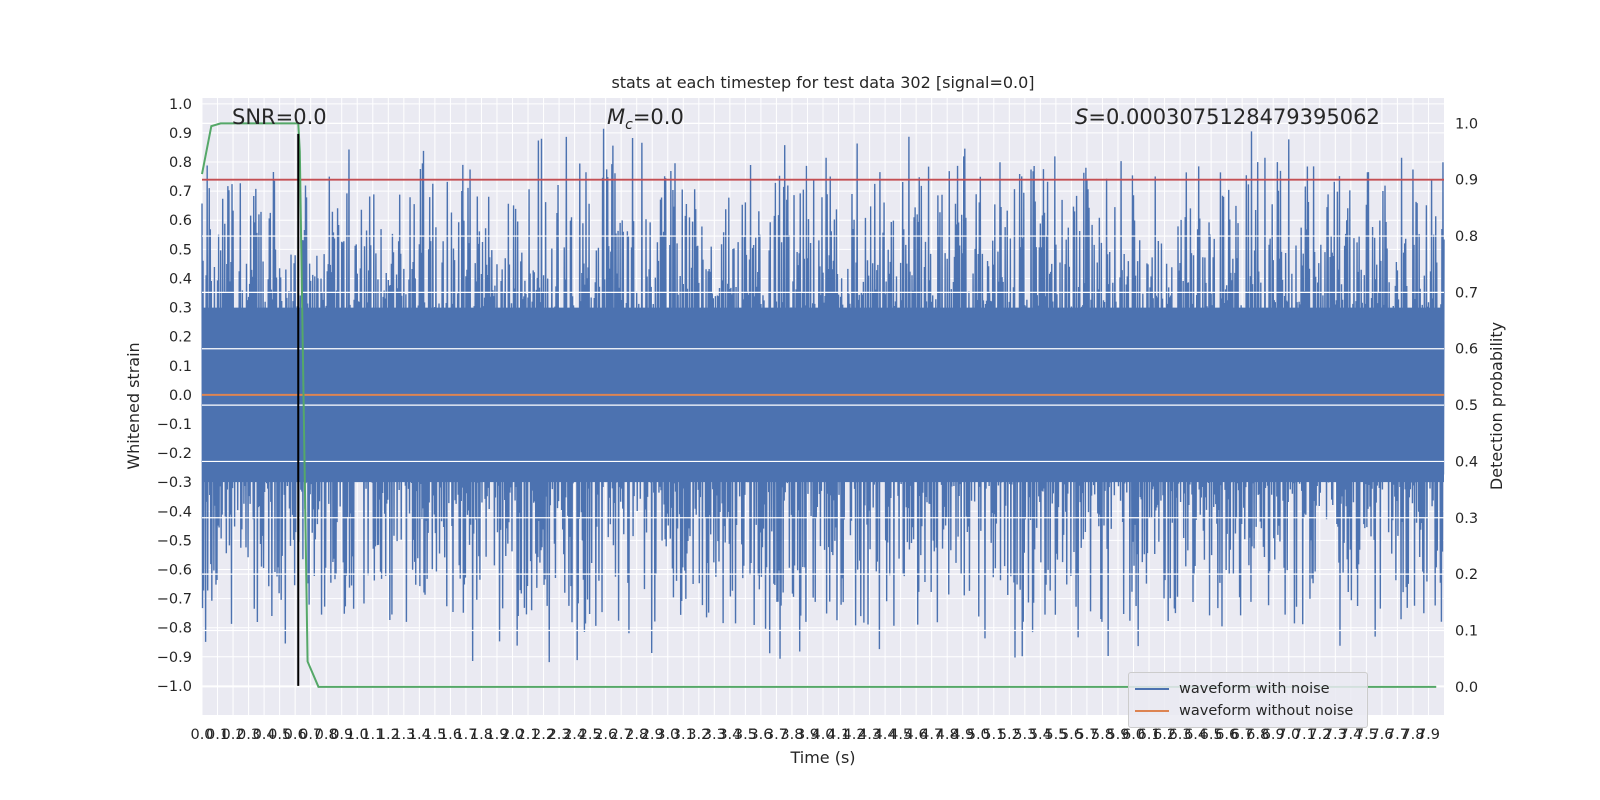 This screenshot has height=800, width=1600. I want to click on y-tick-label: 0.4, so click(180, 279).